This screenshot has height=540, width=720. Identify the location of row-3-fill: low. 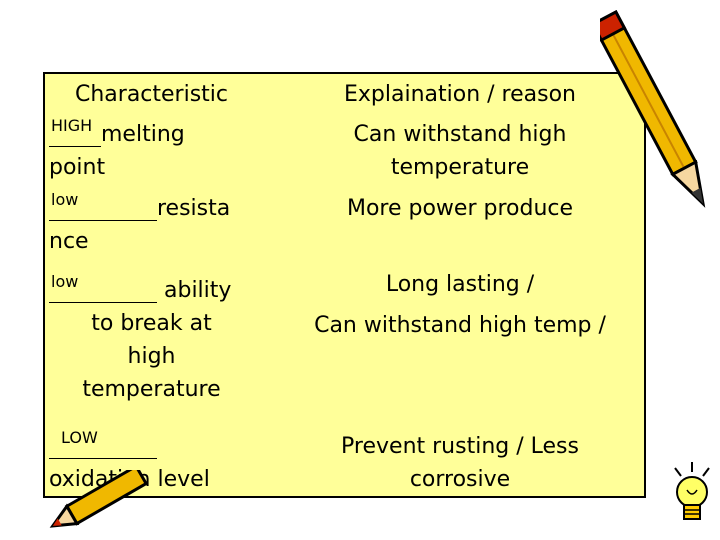
(65, 281).